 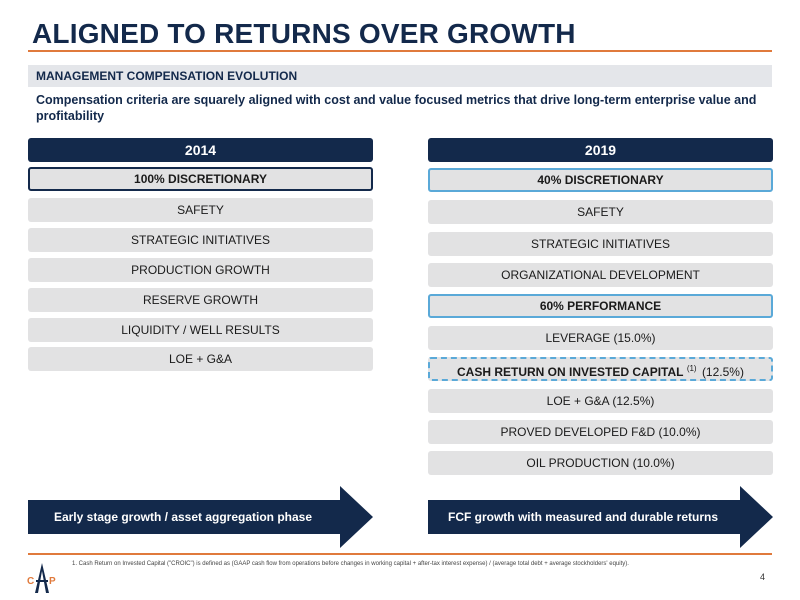 What do you see at coordinates (763, 577) in the screenshot?
I see `page-number: 4` at bounding box center [763, 577].